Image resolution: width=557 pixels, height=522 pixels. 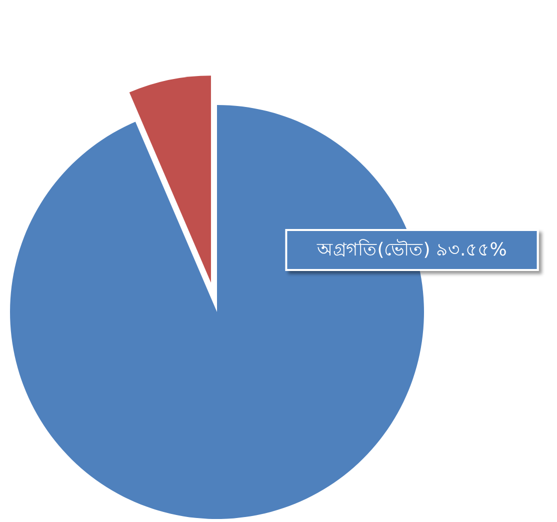 What do you see at coordinates (411, 250) in the screenshot?
I see `slice-label: অগ্রগতি(ভৌত) ৯৩.৫৫%` at bounding box center [411, 250].